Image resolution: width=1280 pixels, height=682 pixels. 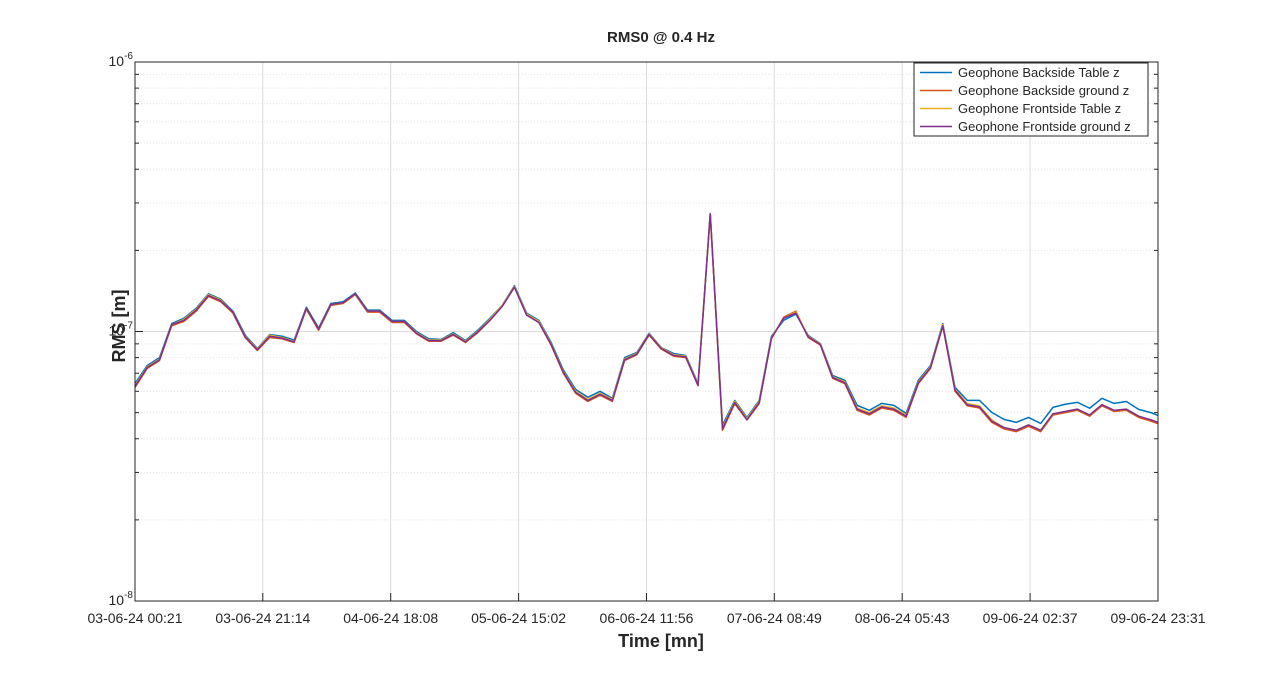 I want to click on x-axis-label: Time [mn], so click(x=661, y=641).